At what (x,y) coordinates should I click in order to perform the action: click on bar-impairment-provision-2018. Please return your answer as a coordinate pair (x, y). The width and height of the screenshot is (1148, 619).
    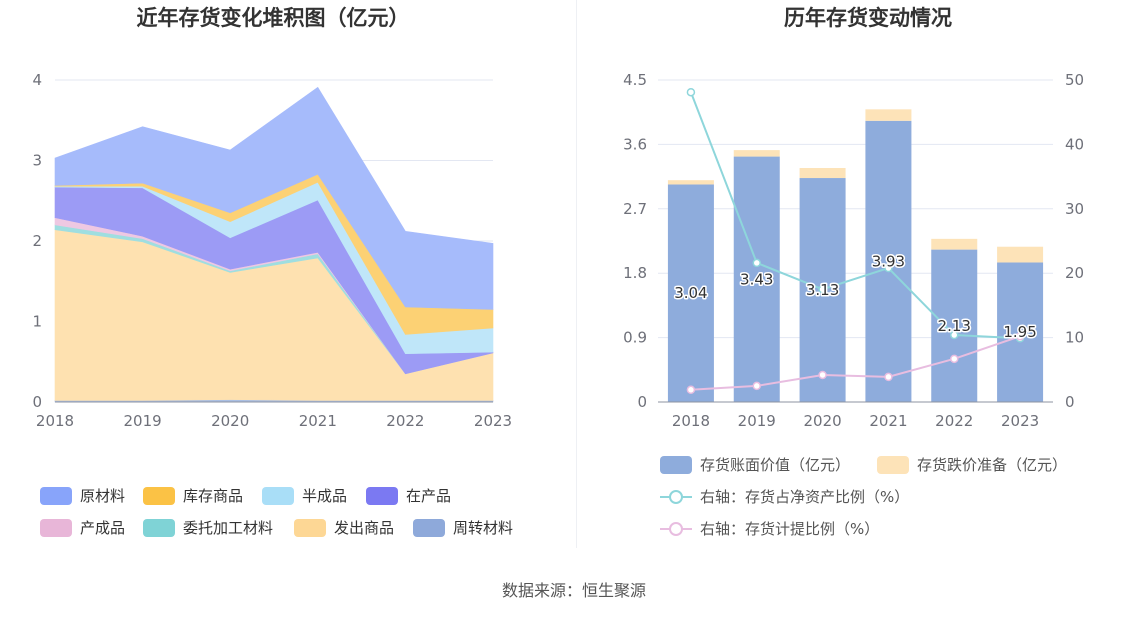
    Looking at the image, I should click on (690, 182).